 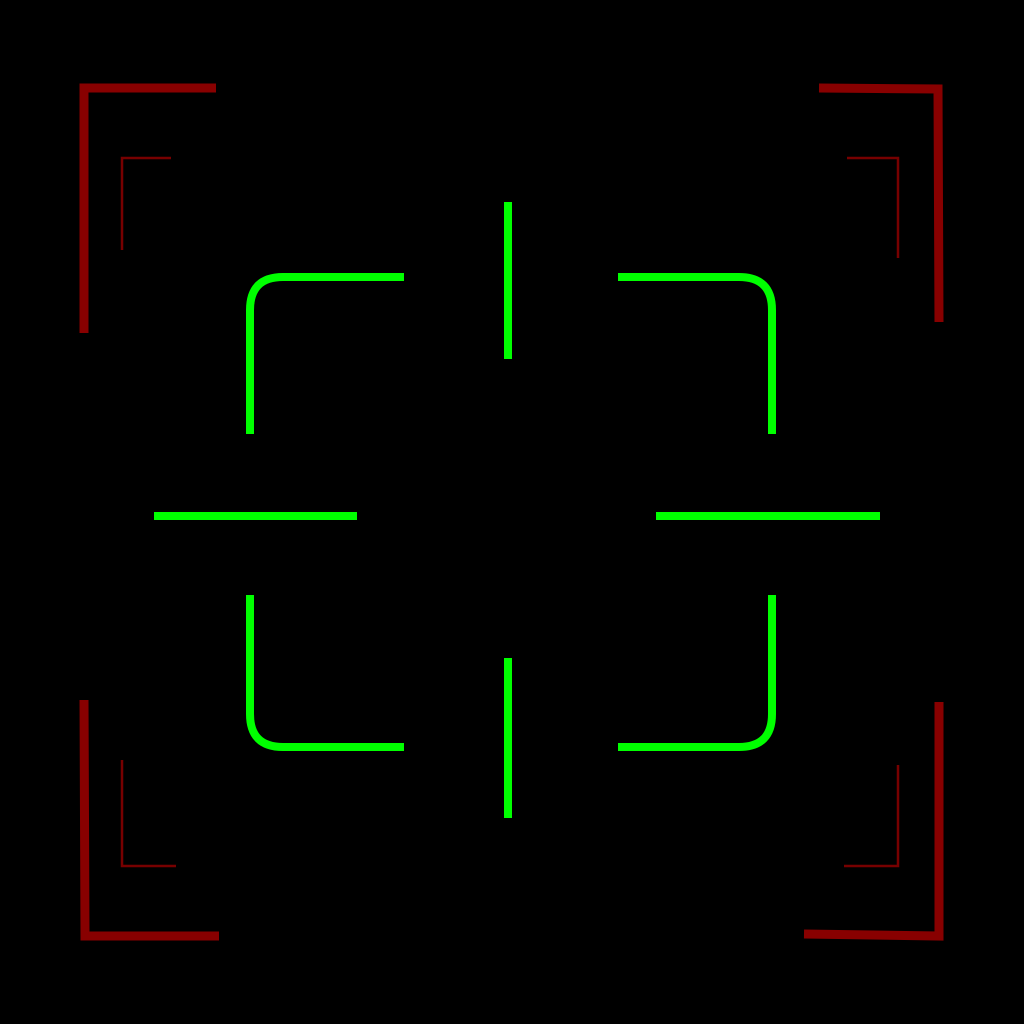 I want to click on inner-corner-top-right-icon, so click(x=873, y=207).